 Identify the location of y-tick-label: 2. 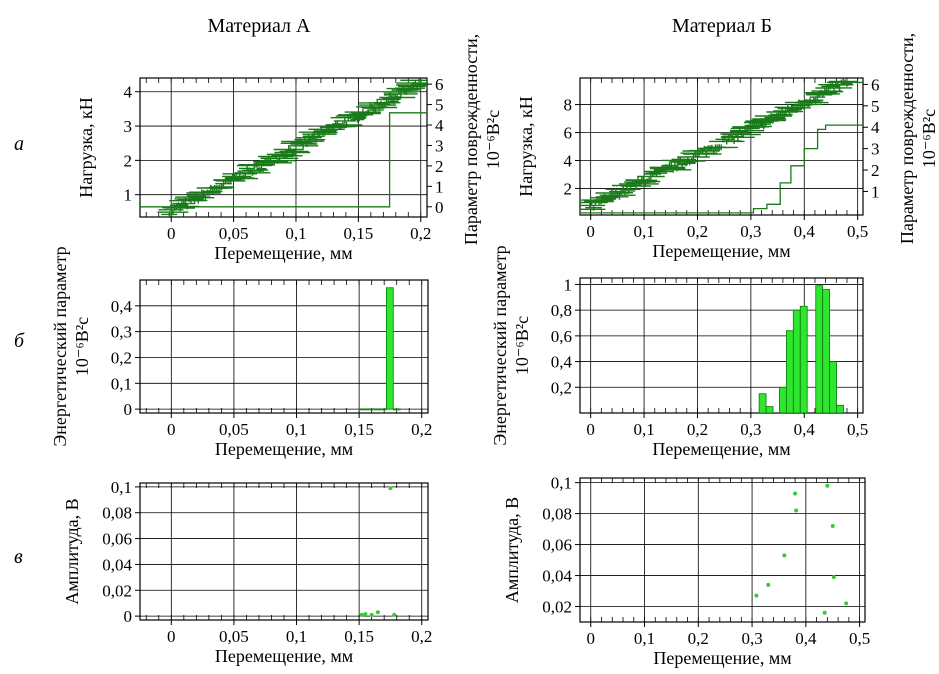
(128, 160).